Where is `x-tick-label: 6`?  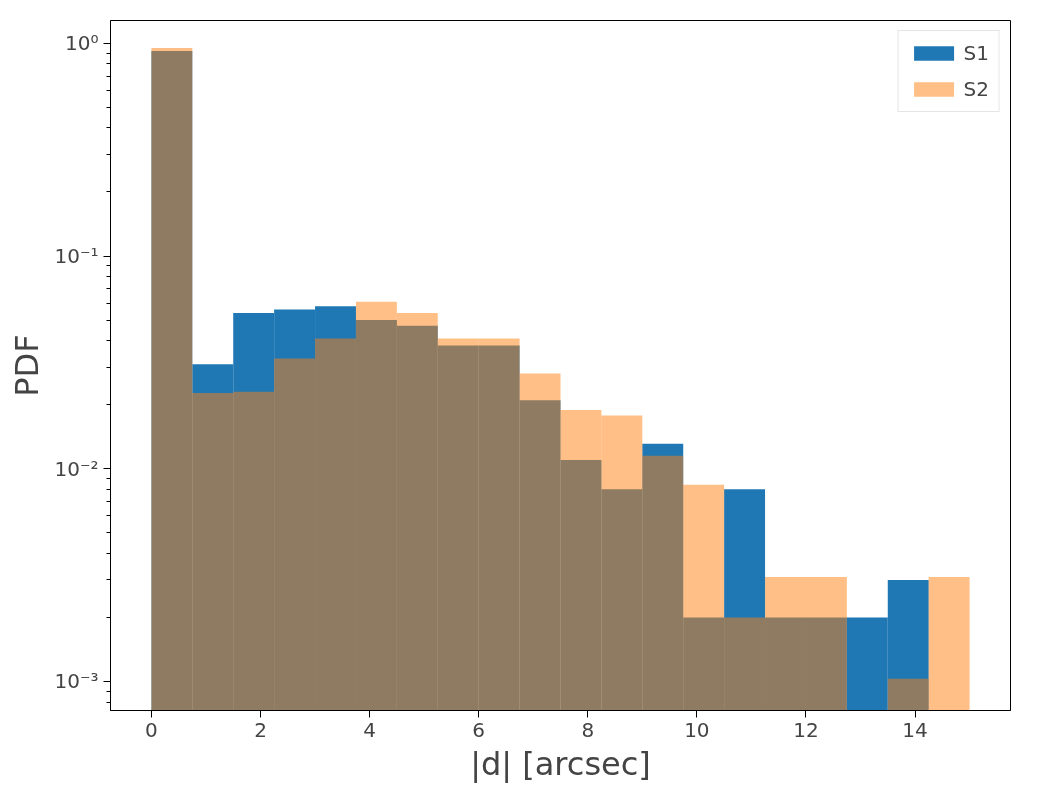 x-tick-label: 6 is located at coordinates (479, 729).